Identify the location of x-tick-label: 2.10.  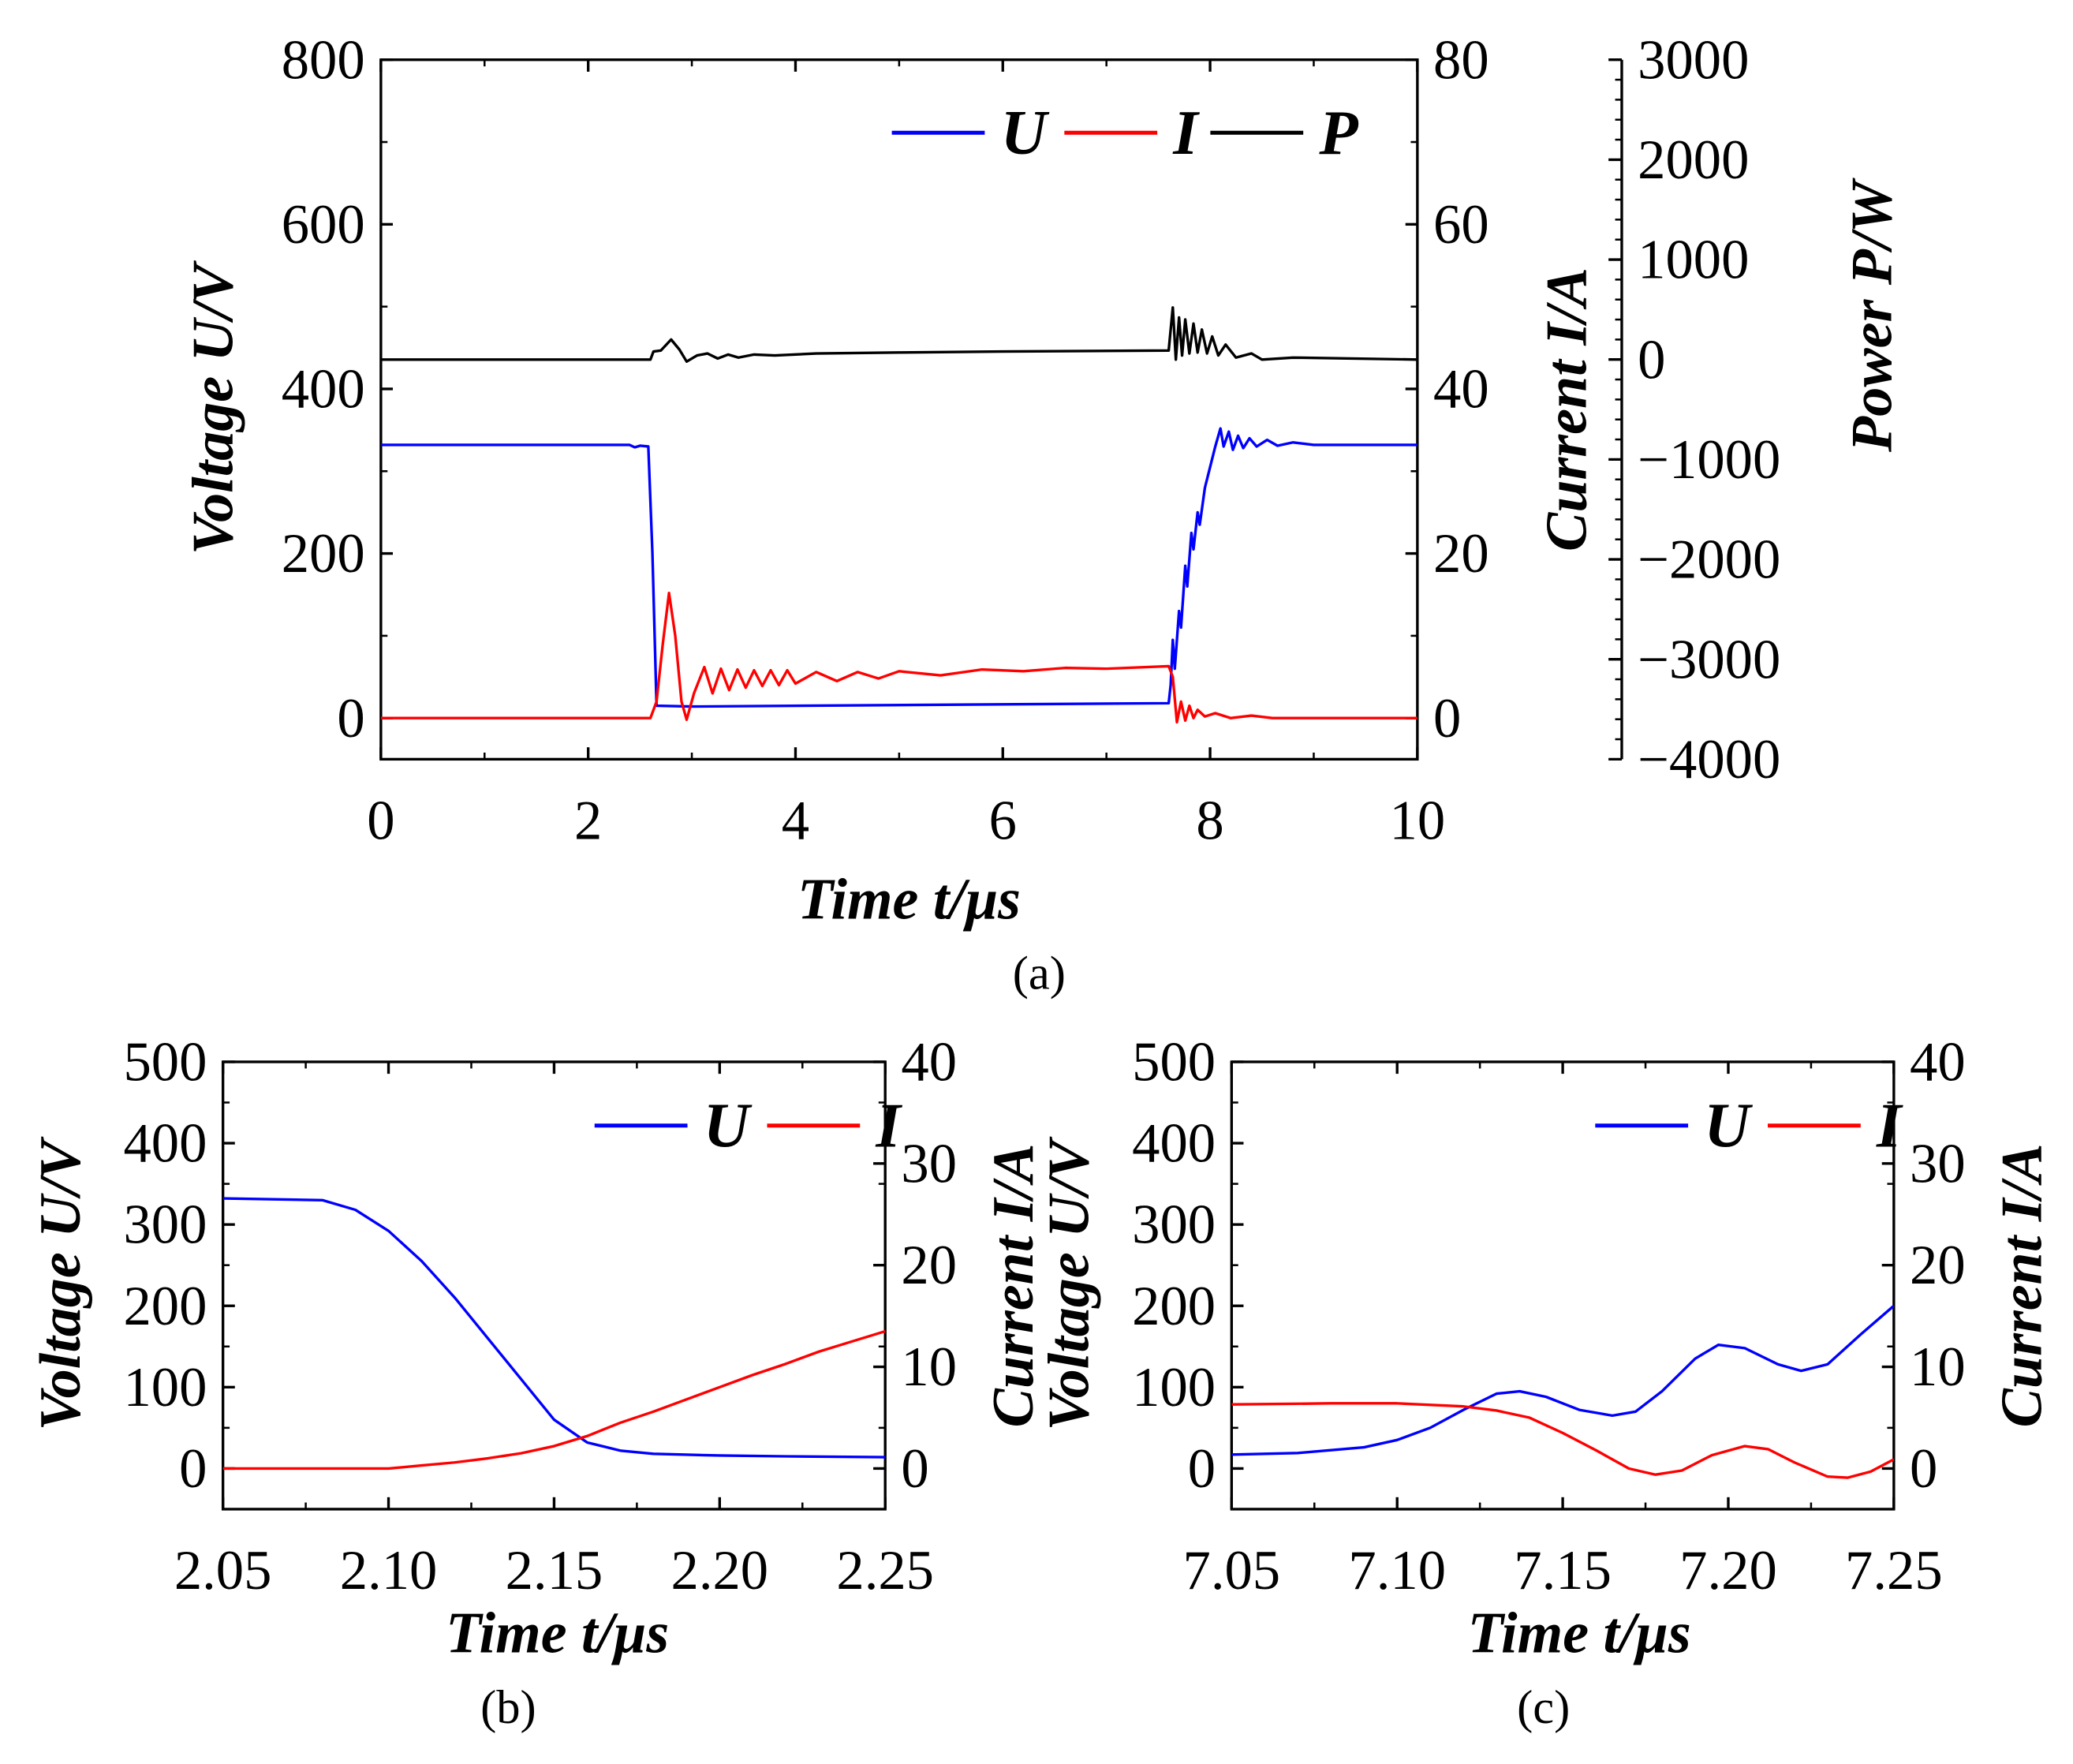
(389, 1570).